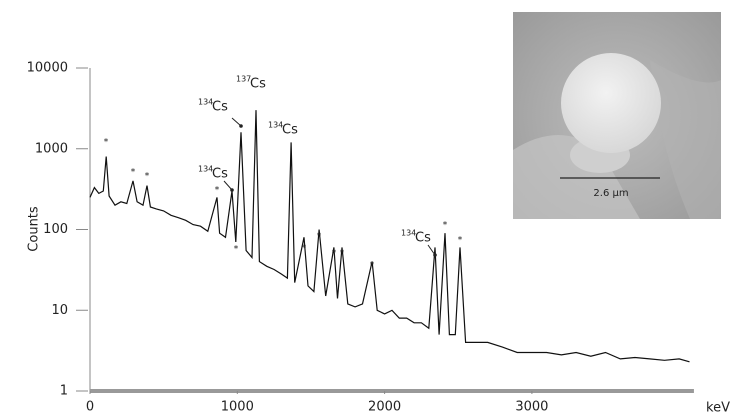 This screenshot has width=735, height=416. What do you see at coordinates (64, 391) in the screenshot?
I see `y-tick-label: 1` at bounding box center [64, 391].